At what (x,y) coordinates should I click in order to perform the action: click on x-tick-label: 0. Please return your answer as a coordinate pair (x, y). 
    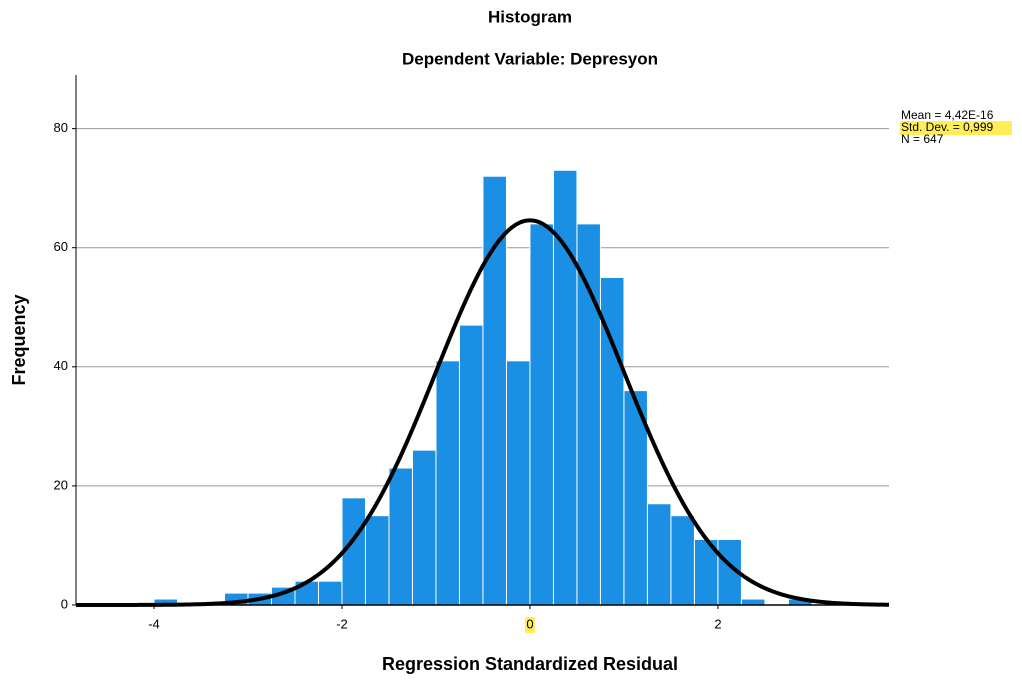
    Looking at the image, I should click on (529, 623).